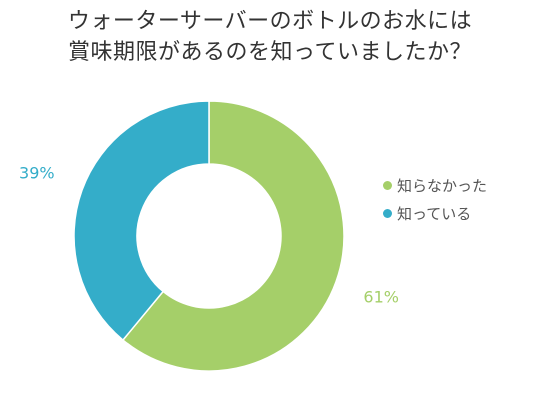 Image resolution: width=540 pixels, height=400 pixels. I want to click on legend-item-known: 知っている, so click(435, 213).